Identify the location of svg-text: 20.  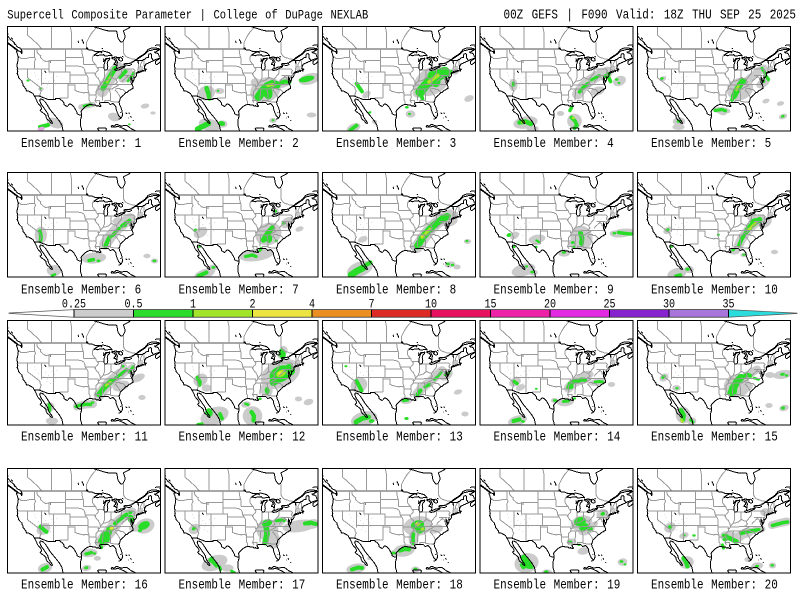
(550, 305).